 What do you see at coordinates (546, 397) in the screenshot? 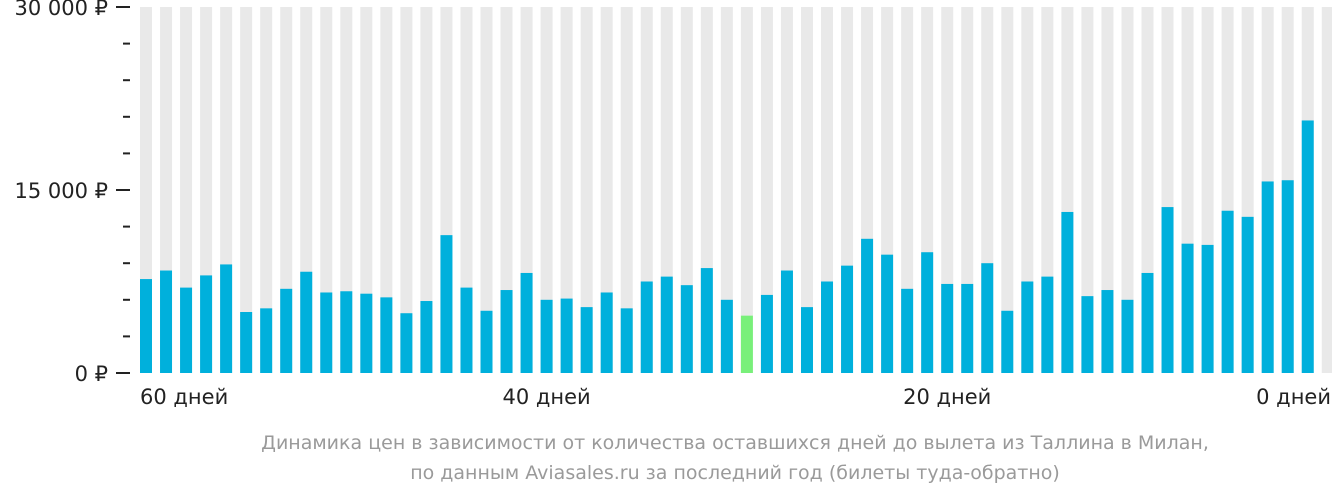
I see `x-tick-label: 40 дней` at bounding box center [546, 397].